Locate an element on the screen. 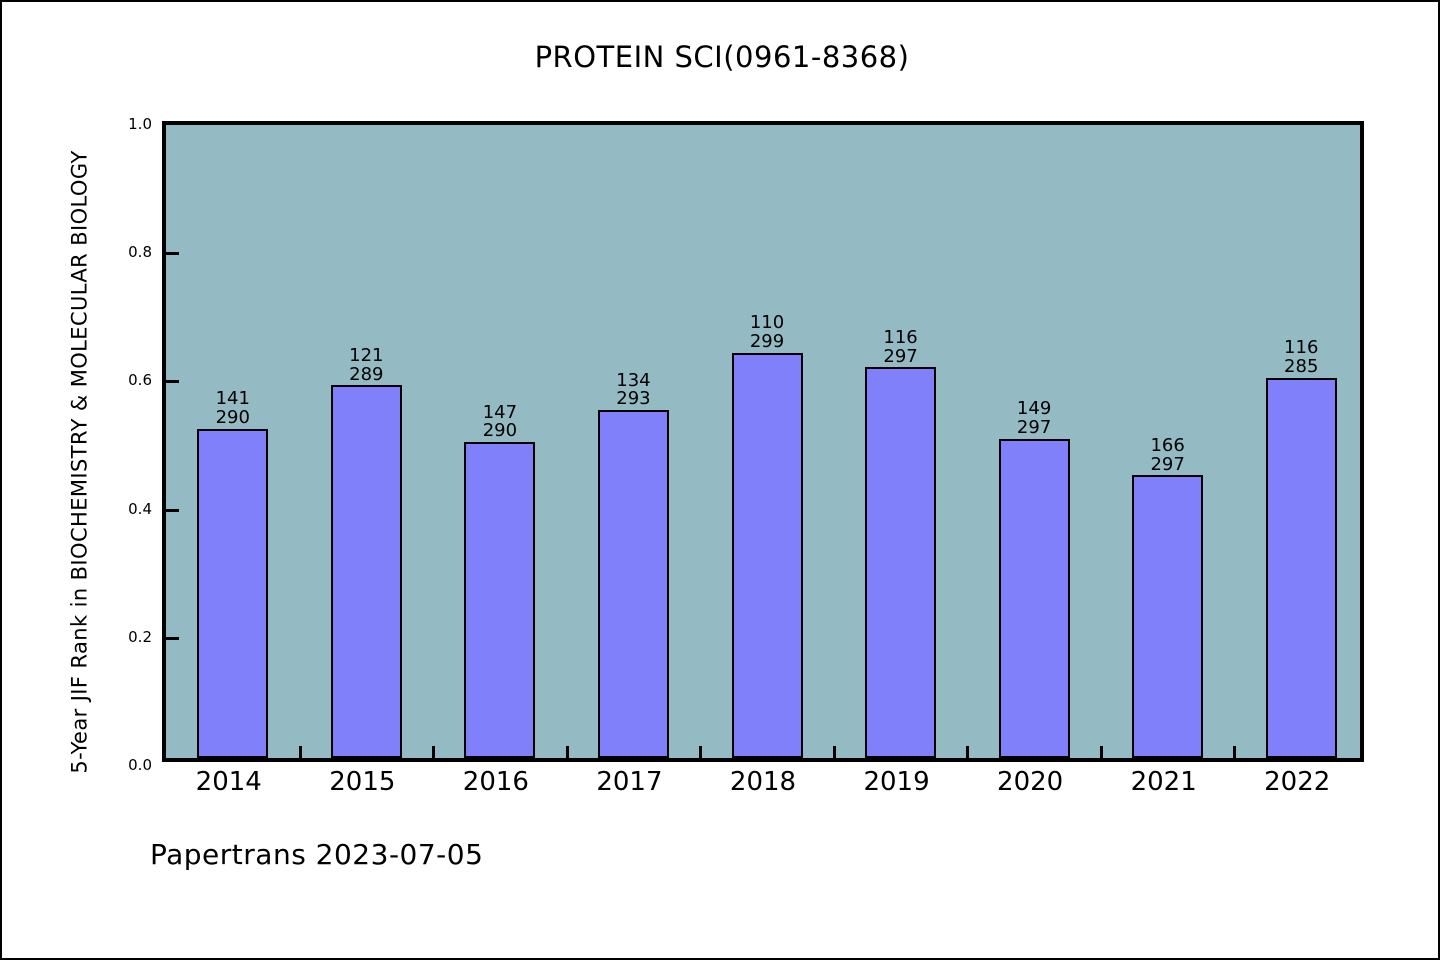 Image resolution: width=1440 pixels, height=960 pixels. bar-total-value: 299 is located at coordinates (767, 342).